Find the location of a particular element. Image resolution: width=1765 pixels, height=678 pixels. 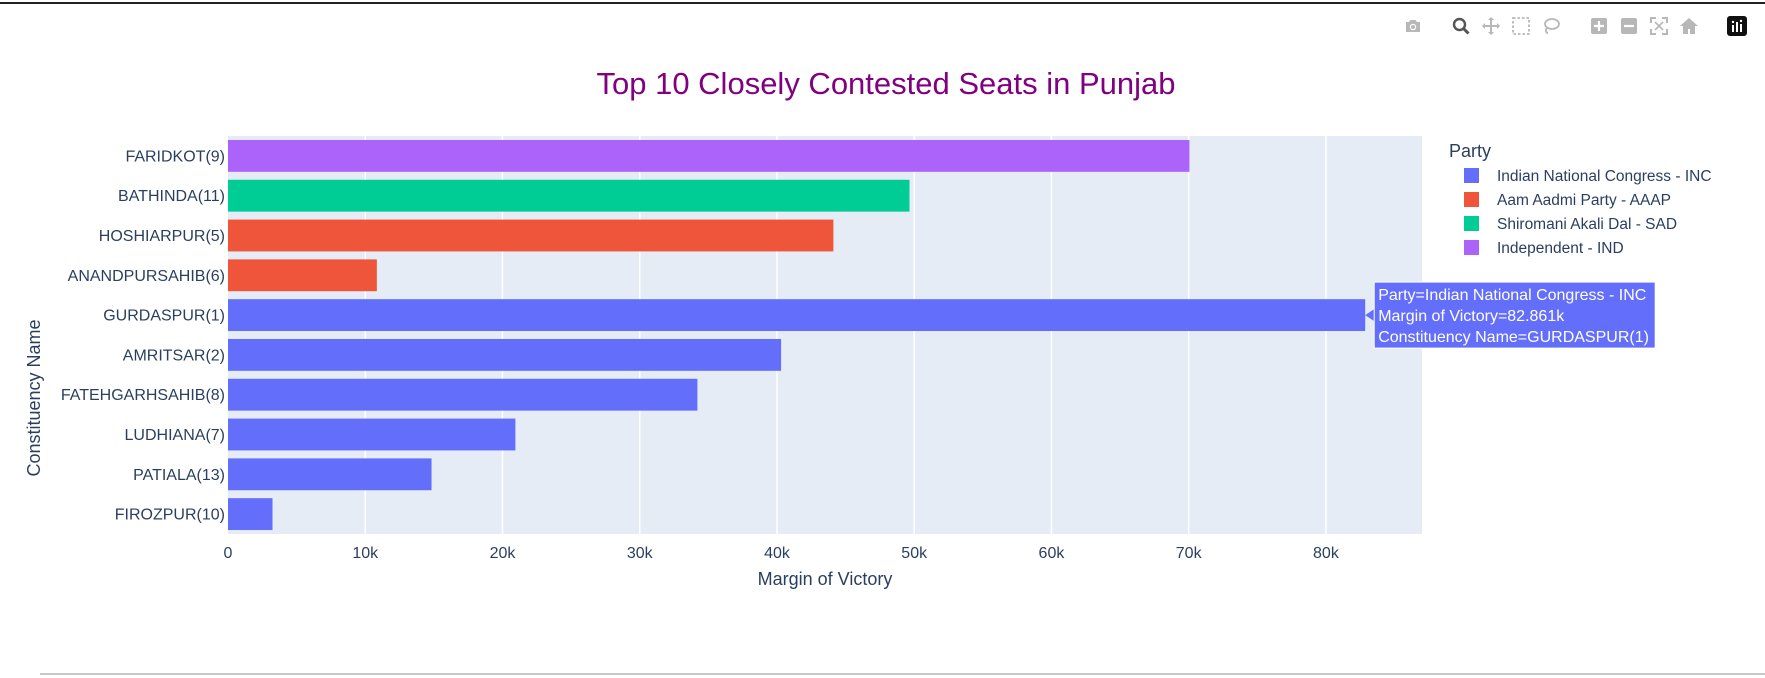

tooltip-box is located at coordinates (1514, 315).